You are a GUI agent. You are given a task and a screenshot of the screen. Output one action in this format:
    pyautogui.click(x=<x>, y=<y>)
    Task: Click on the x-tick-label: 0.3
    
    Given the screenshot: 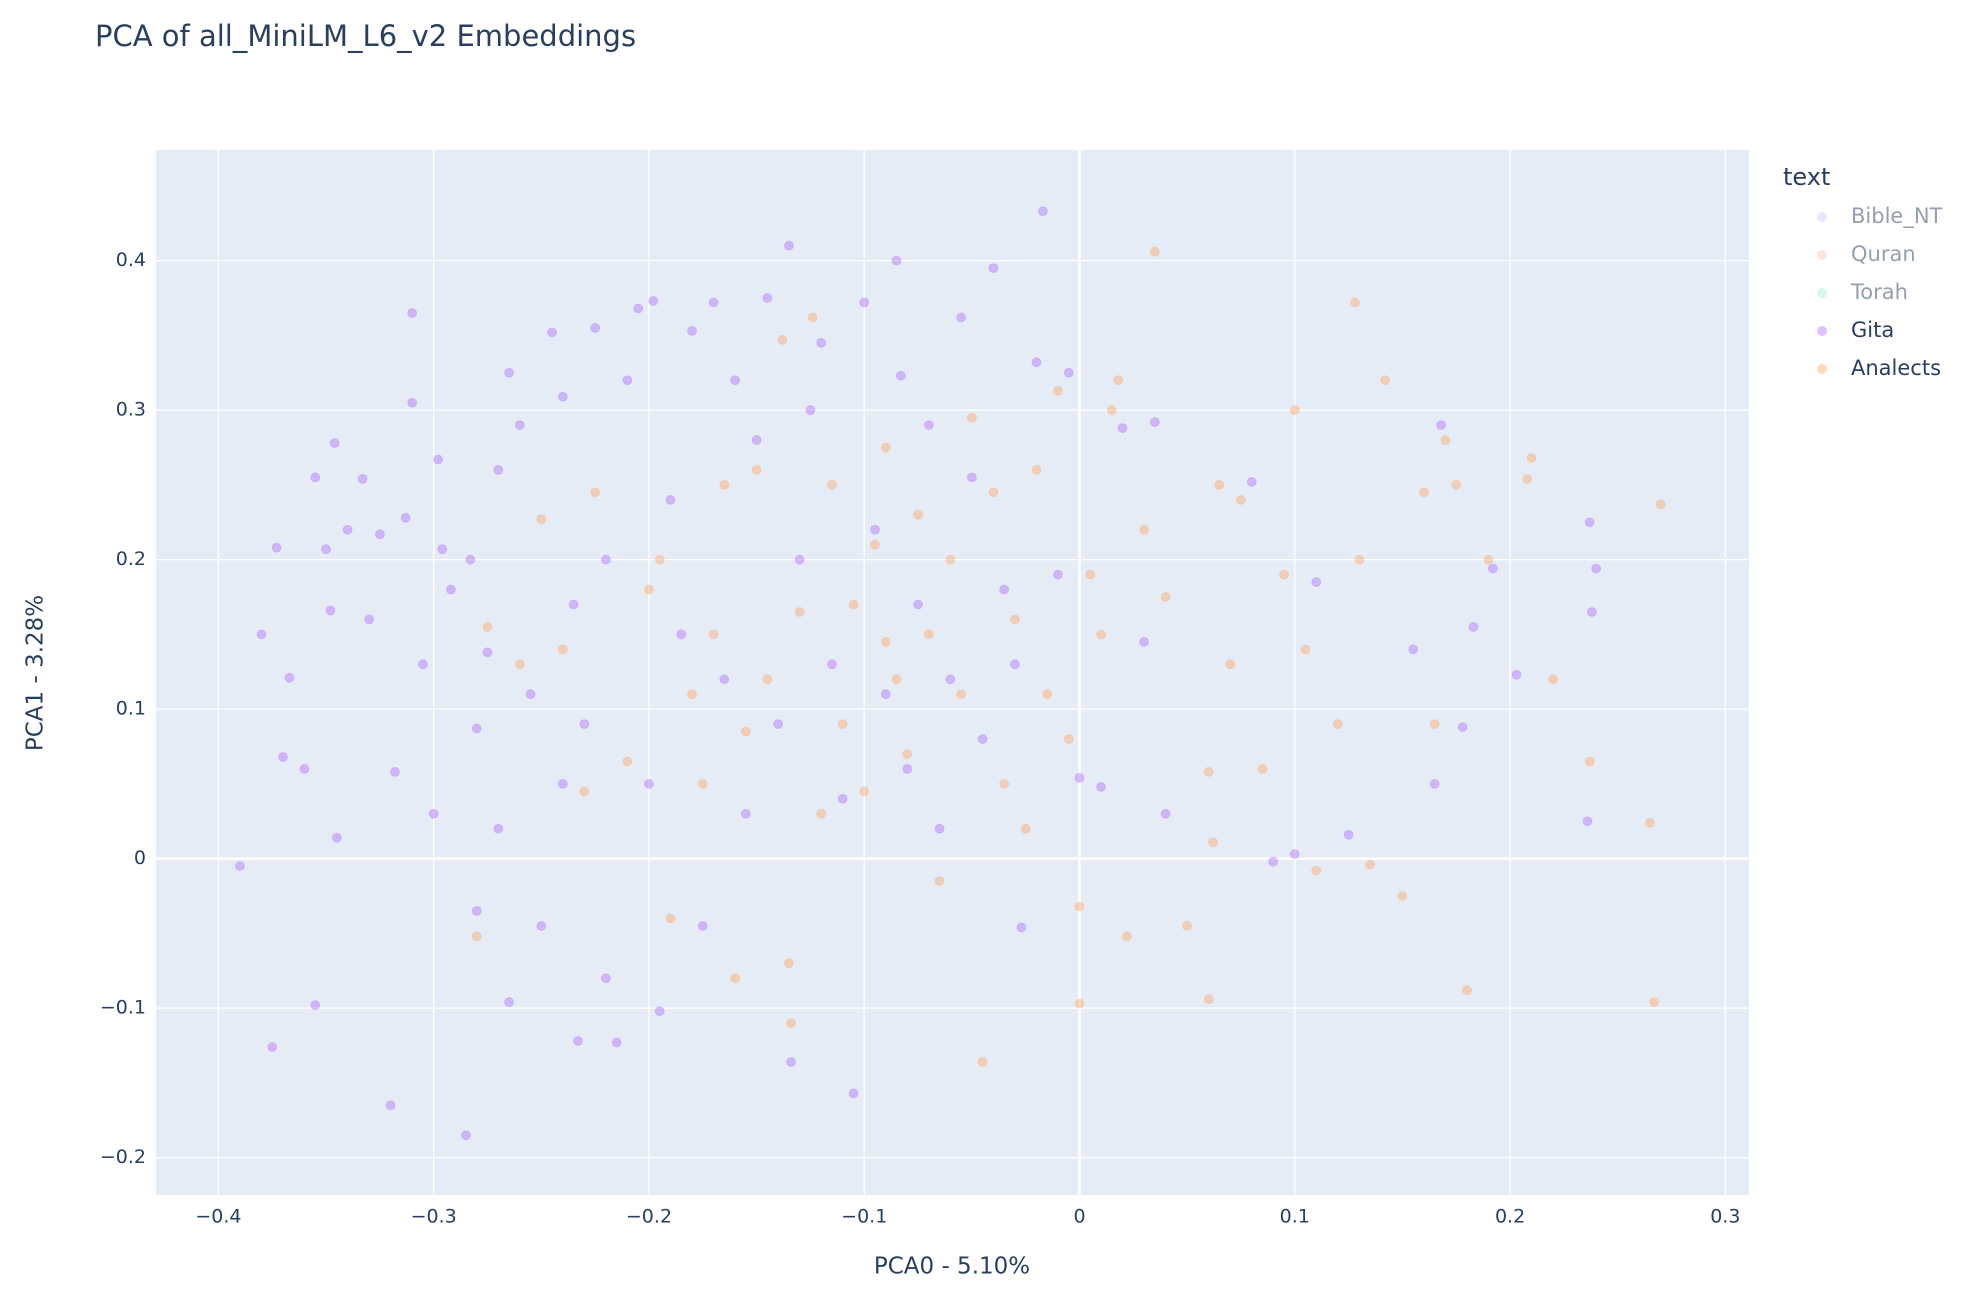 What is the action you would take?
    pyautogui.click(x=1725, y=1217)
    